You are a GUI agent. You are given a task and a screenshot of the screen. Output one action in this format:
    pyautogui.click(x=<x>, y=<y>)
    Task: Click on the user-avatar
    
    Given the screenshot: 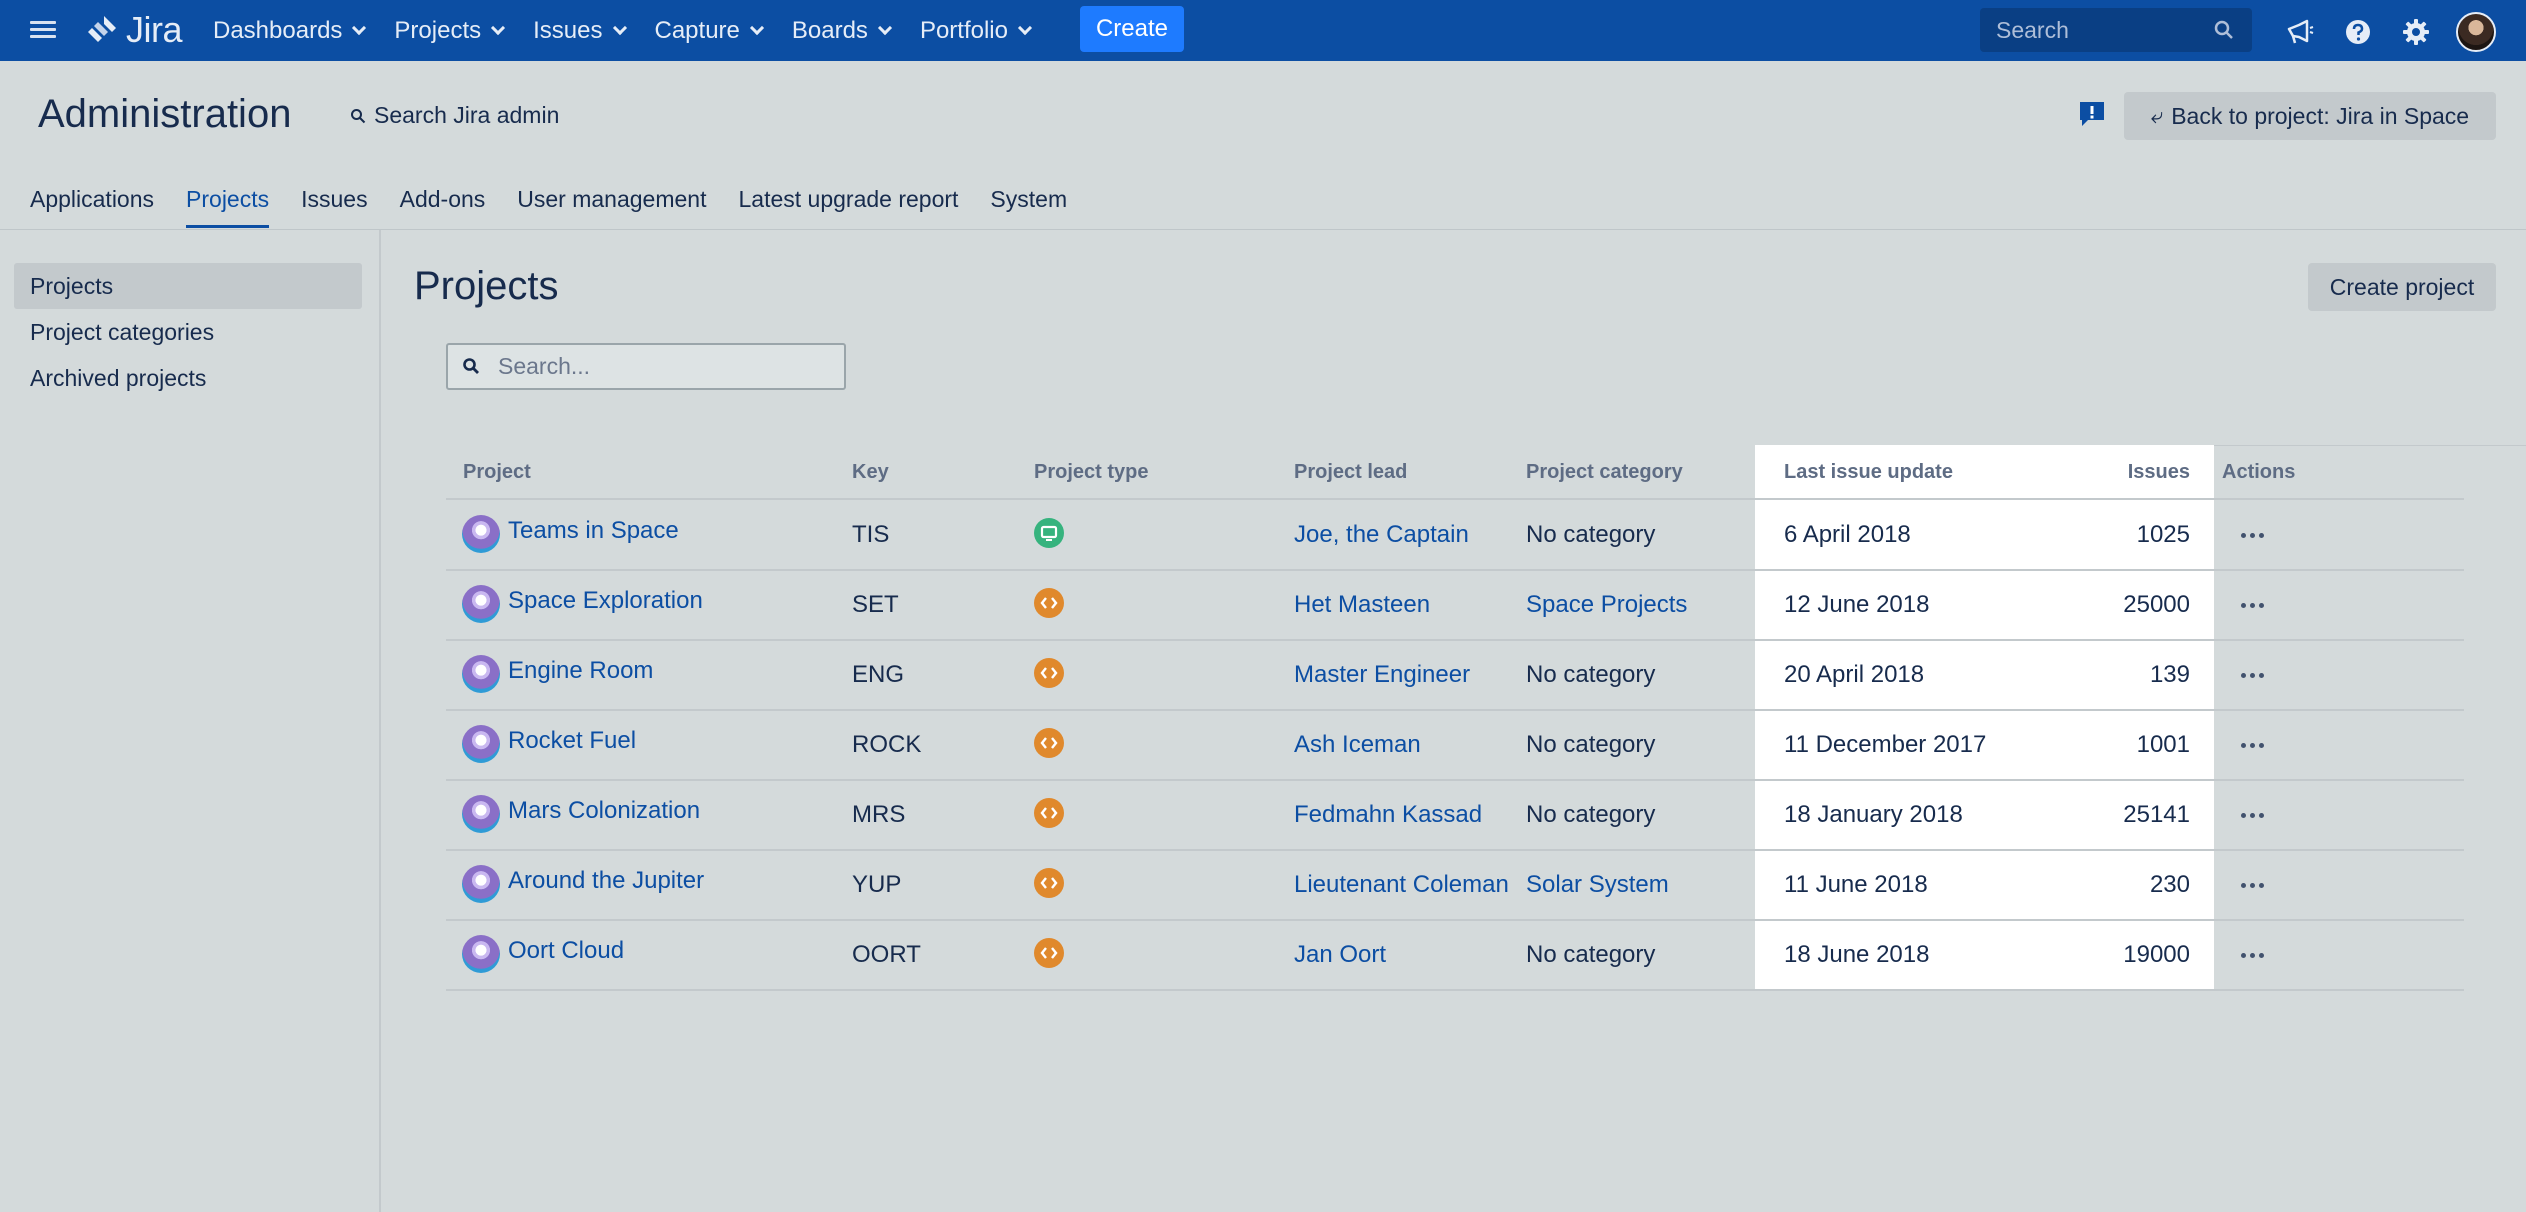 What is the action you would take?
    pyautogui.click(x=2476, y=32)
    